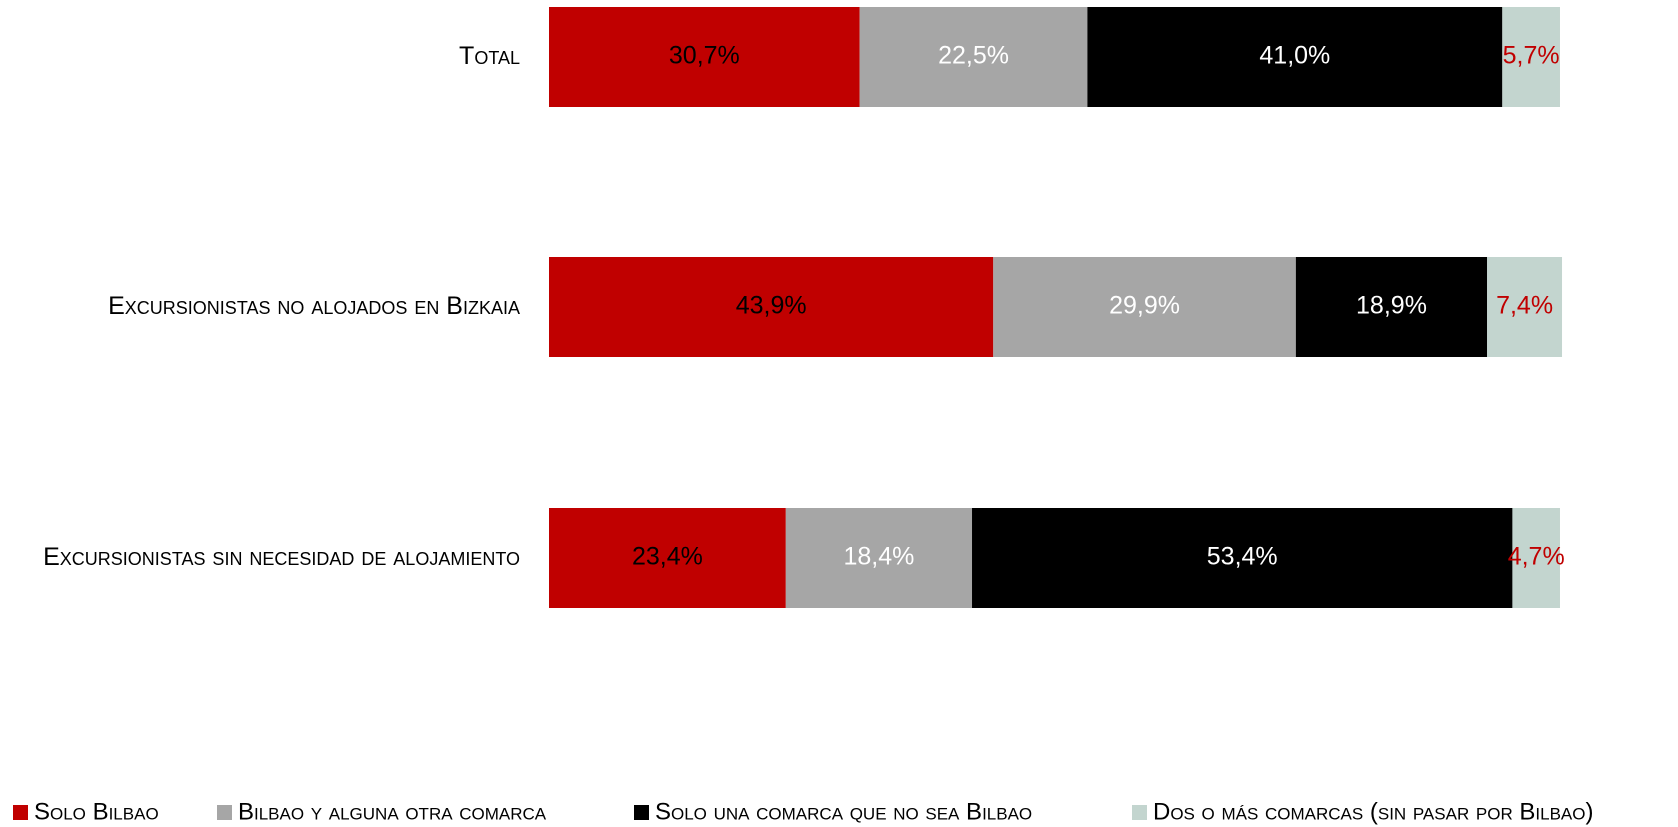 The image size is (1678, 827). I want to click on legend-label: Solo Bilbao, so click(96, 811).